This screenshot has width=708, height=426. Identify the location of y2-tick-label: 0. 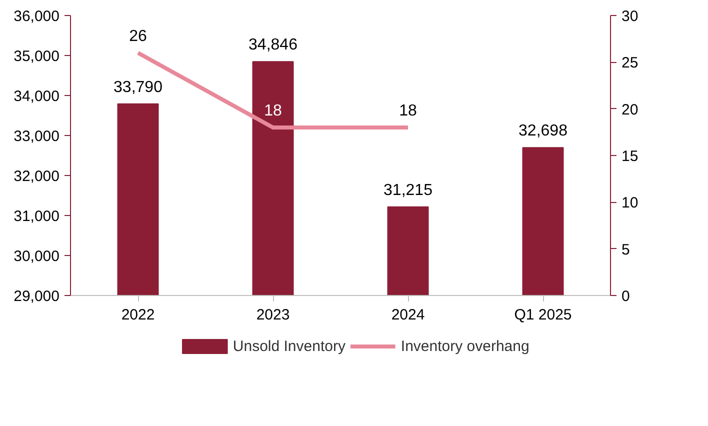
(626, 296).